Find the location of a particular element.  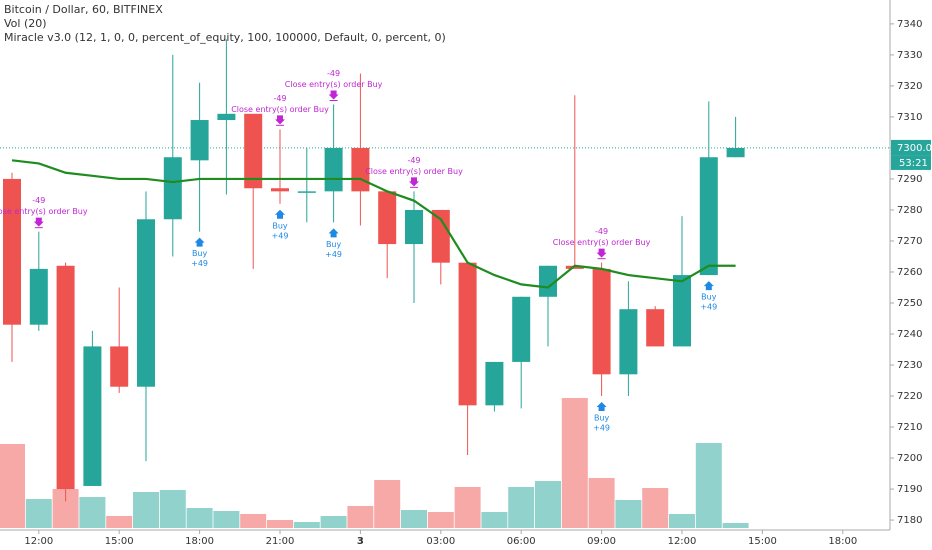

x-tick-label: 15:00 is located at coordinates (119, 541).